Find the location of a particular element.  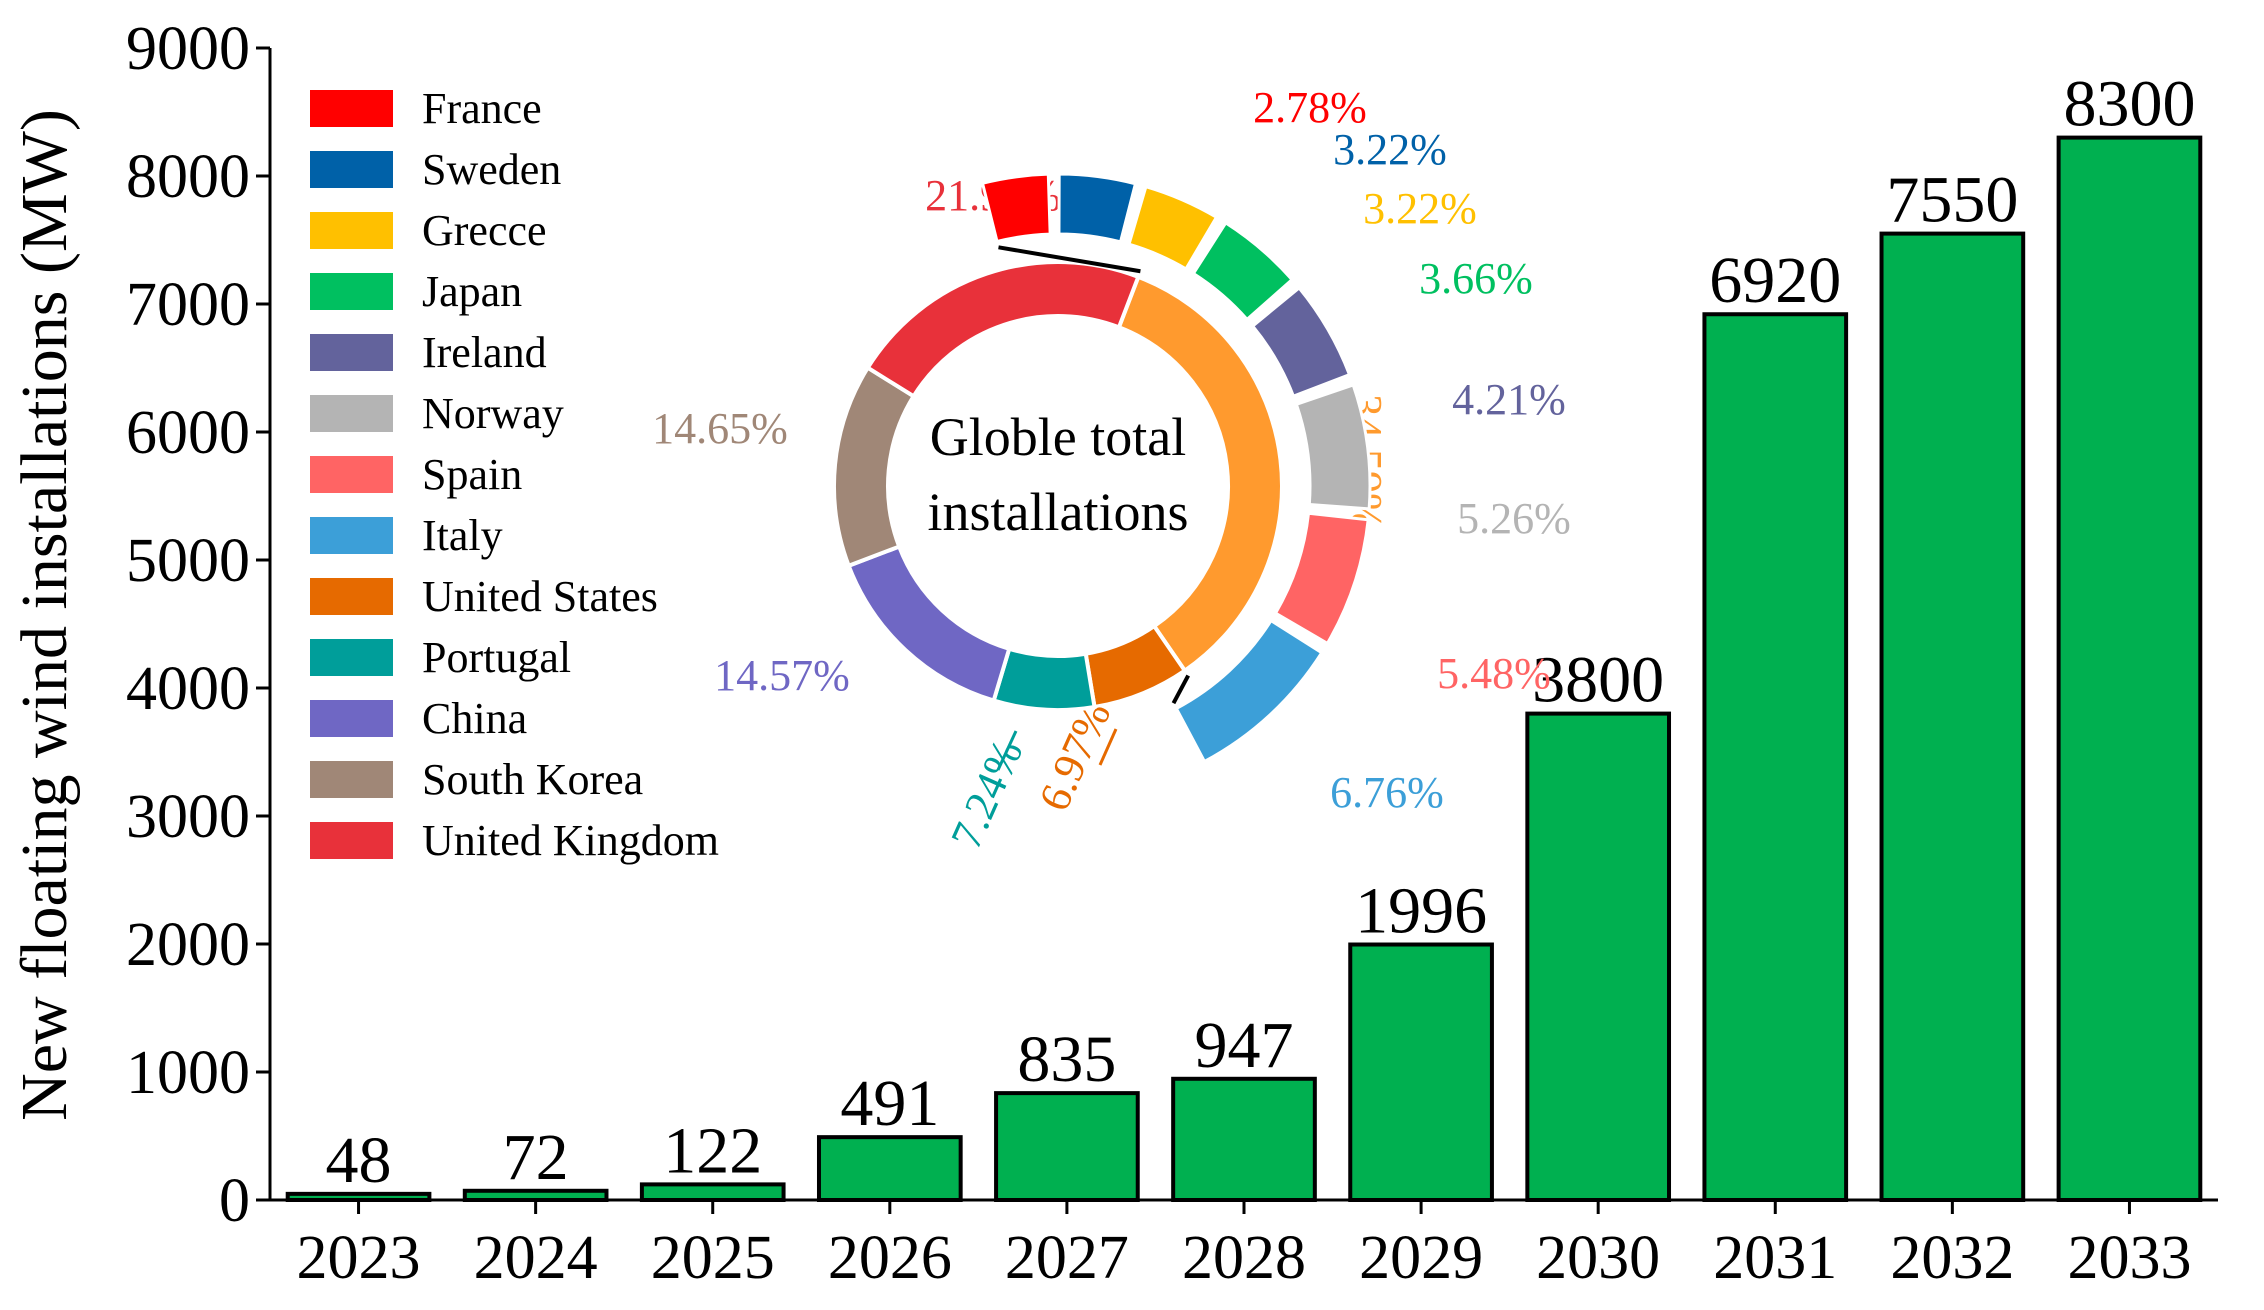

x-tick-label: 2025 is located at coordinates (713, 1258).